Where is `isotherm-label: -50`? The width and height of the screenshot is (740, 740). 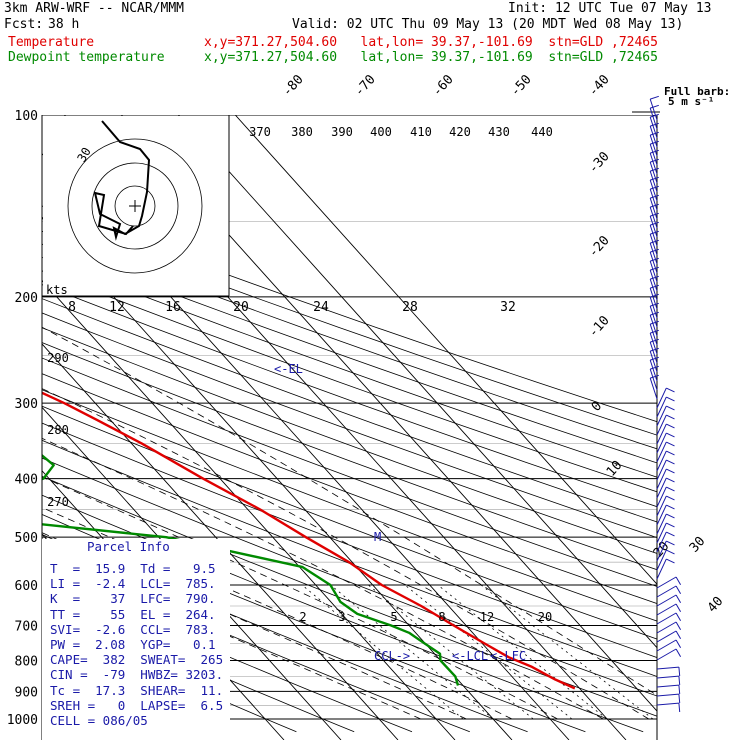 isotherm-label: -50 is located at coordinates (521, 85).